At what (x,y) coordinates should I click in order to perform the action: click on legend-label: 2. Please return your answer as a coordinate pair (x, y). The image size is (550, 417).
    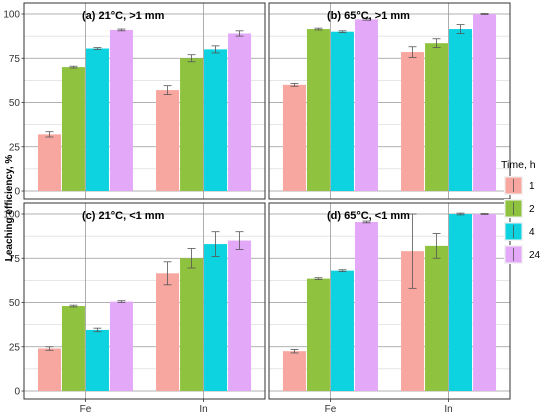
    Looking at the image, I should click on (532, 209).